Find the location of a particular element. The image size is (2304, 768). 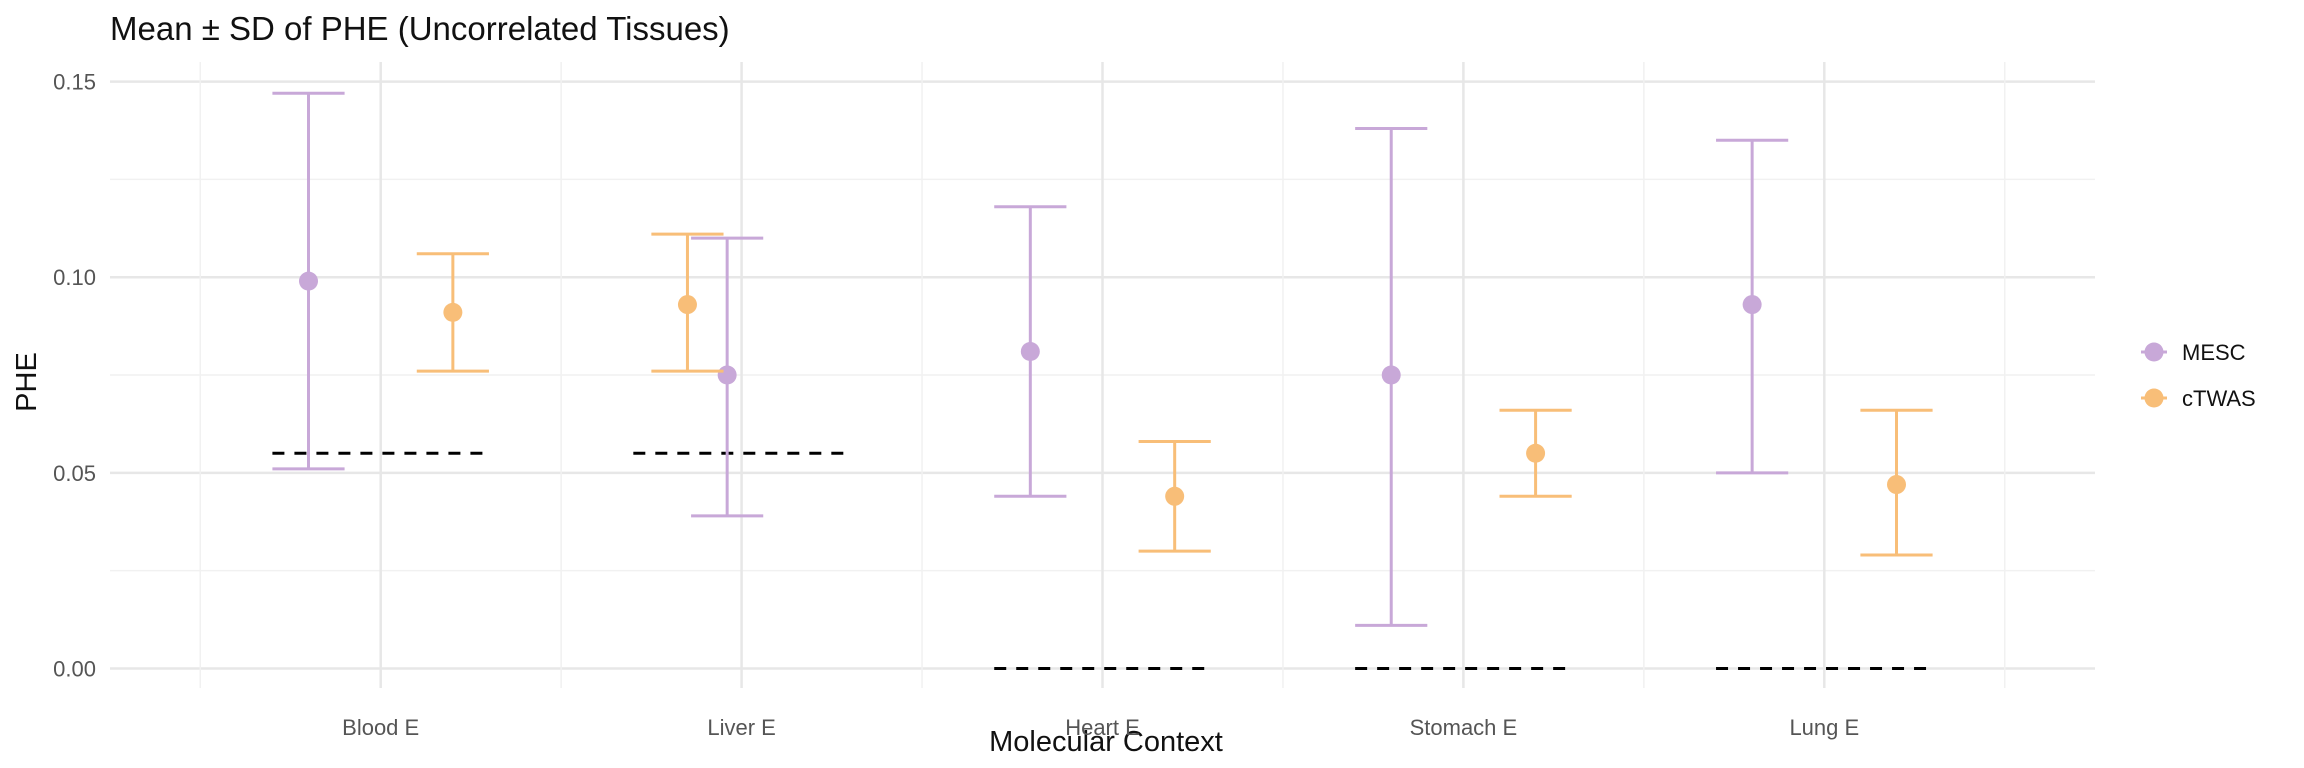

x-tick-label: Lung E is located at coordinates (1824, 727).